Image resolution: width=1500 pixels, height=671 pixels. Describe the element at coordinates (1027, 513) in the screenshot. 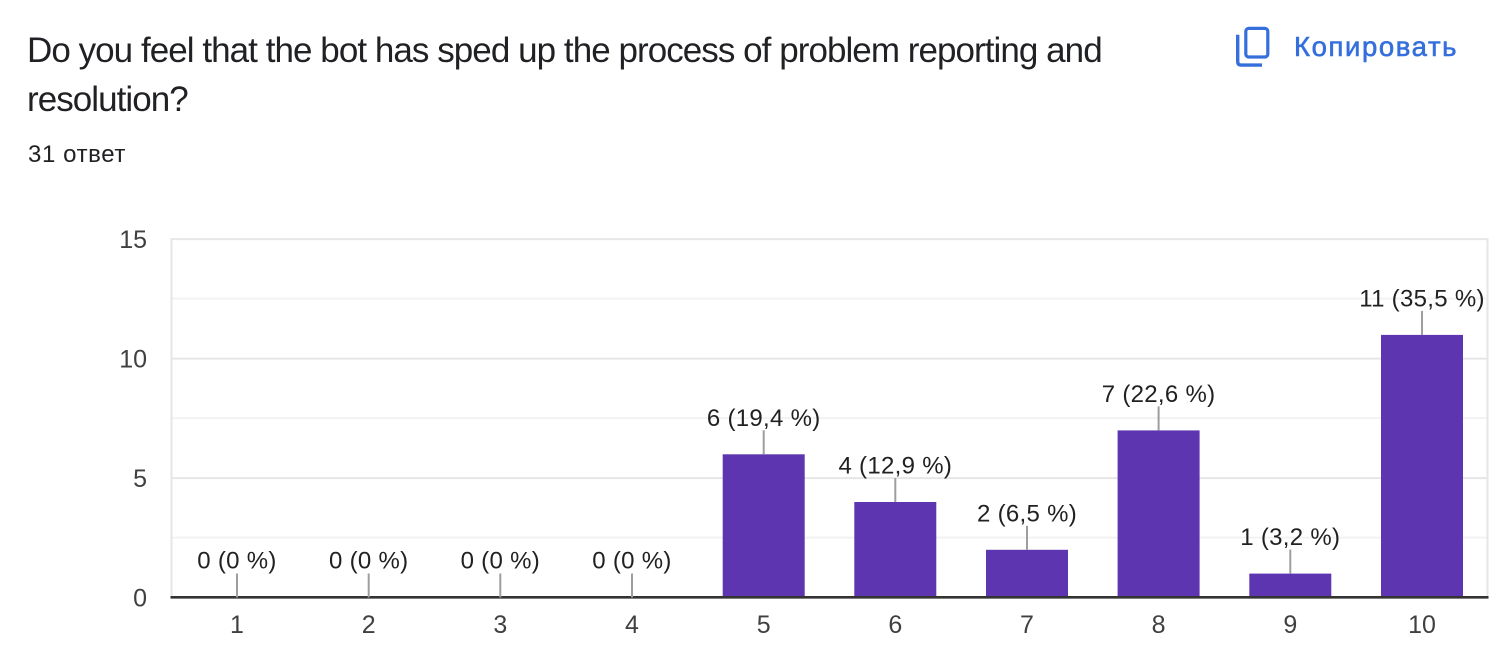

I see `svg-text: 2 (6,5 %)` at that location.